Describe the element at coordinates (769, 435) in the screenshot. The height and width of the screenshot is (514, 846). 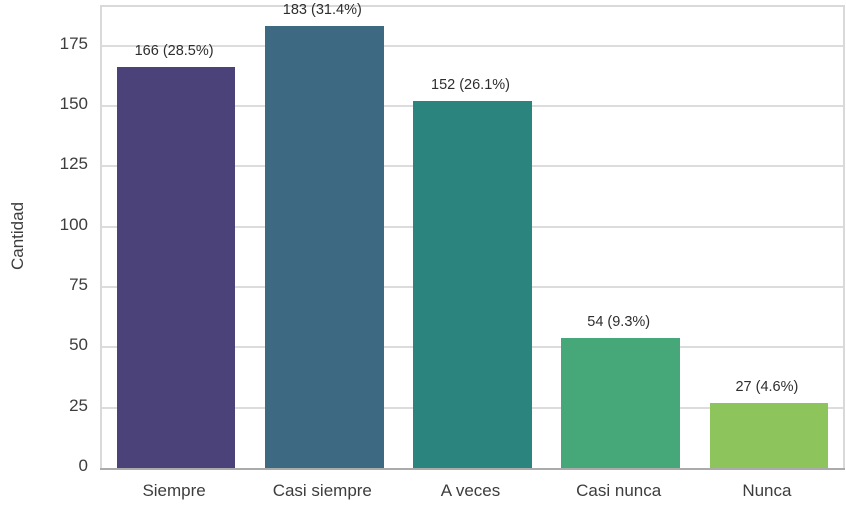
I see `bar-nunca` at that location.